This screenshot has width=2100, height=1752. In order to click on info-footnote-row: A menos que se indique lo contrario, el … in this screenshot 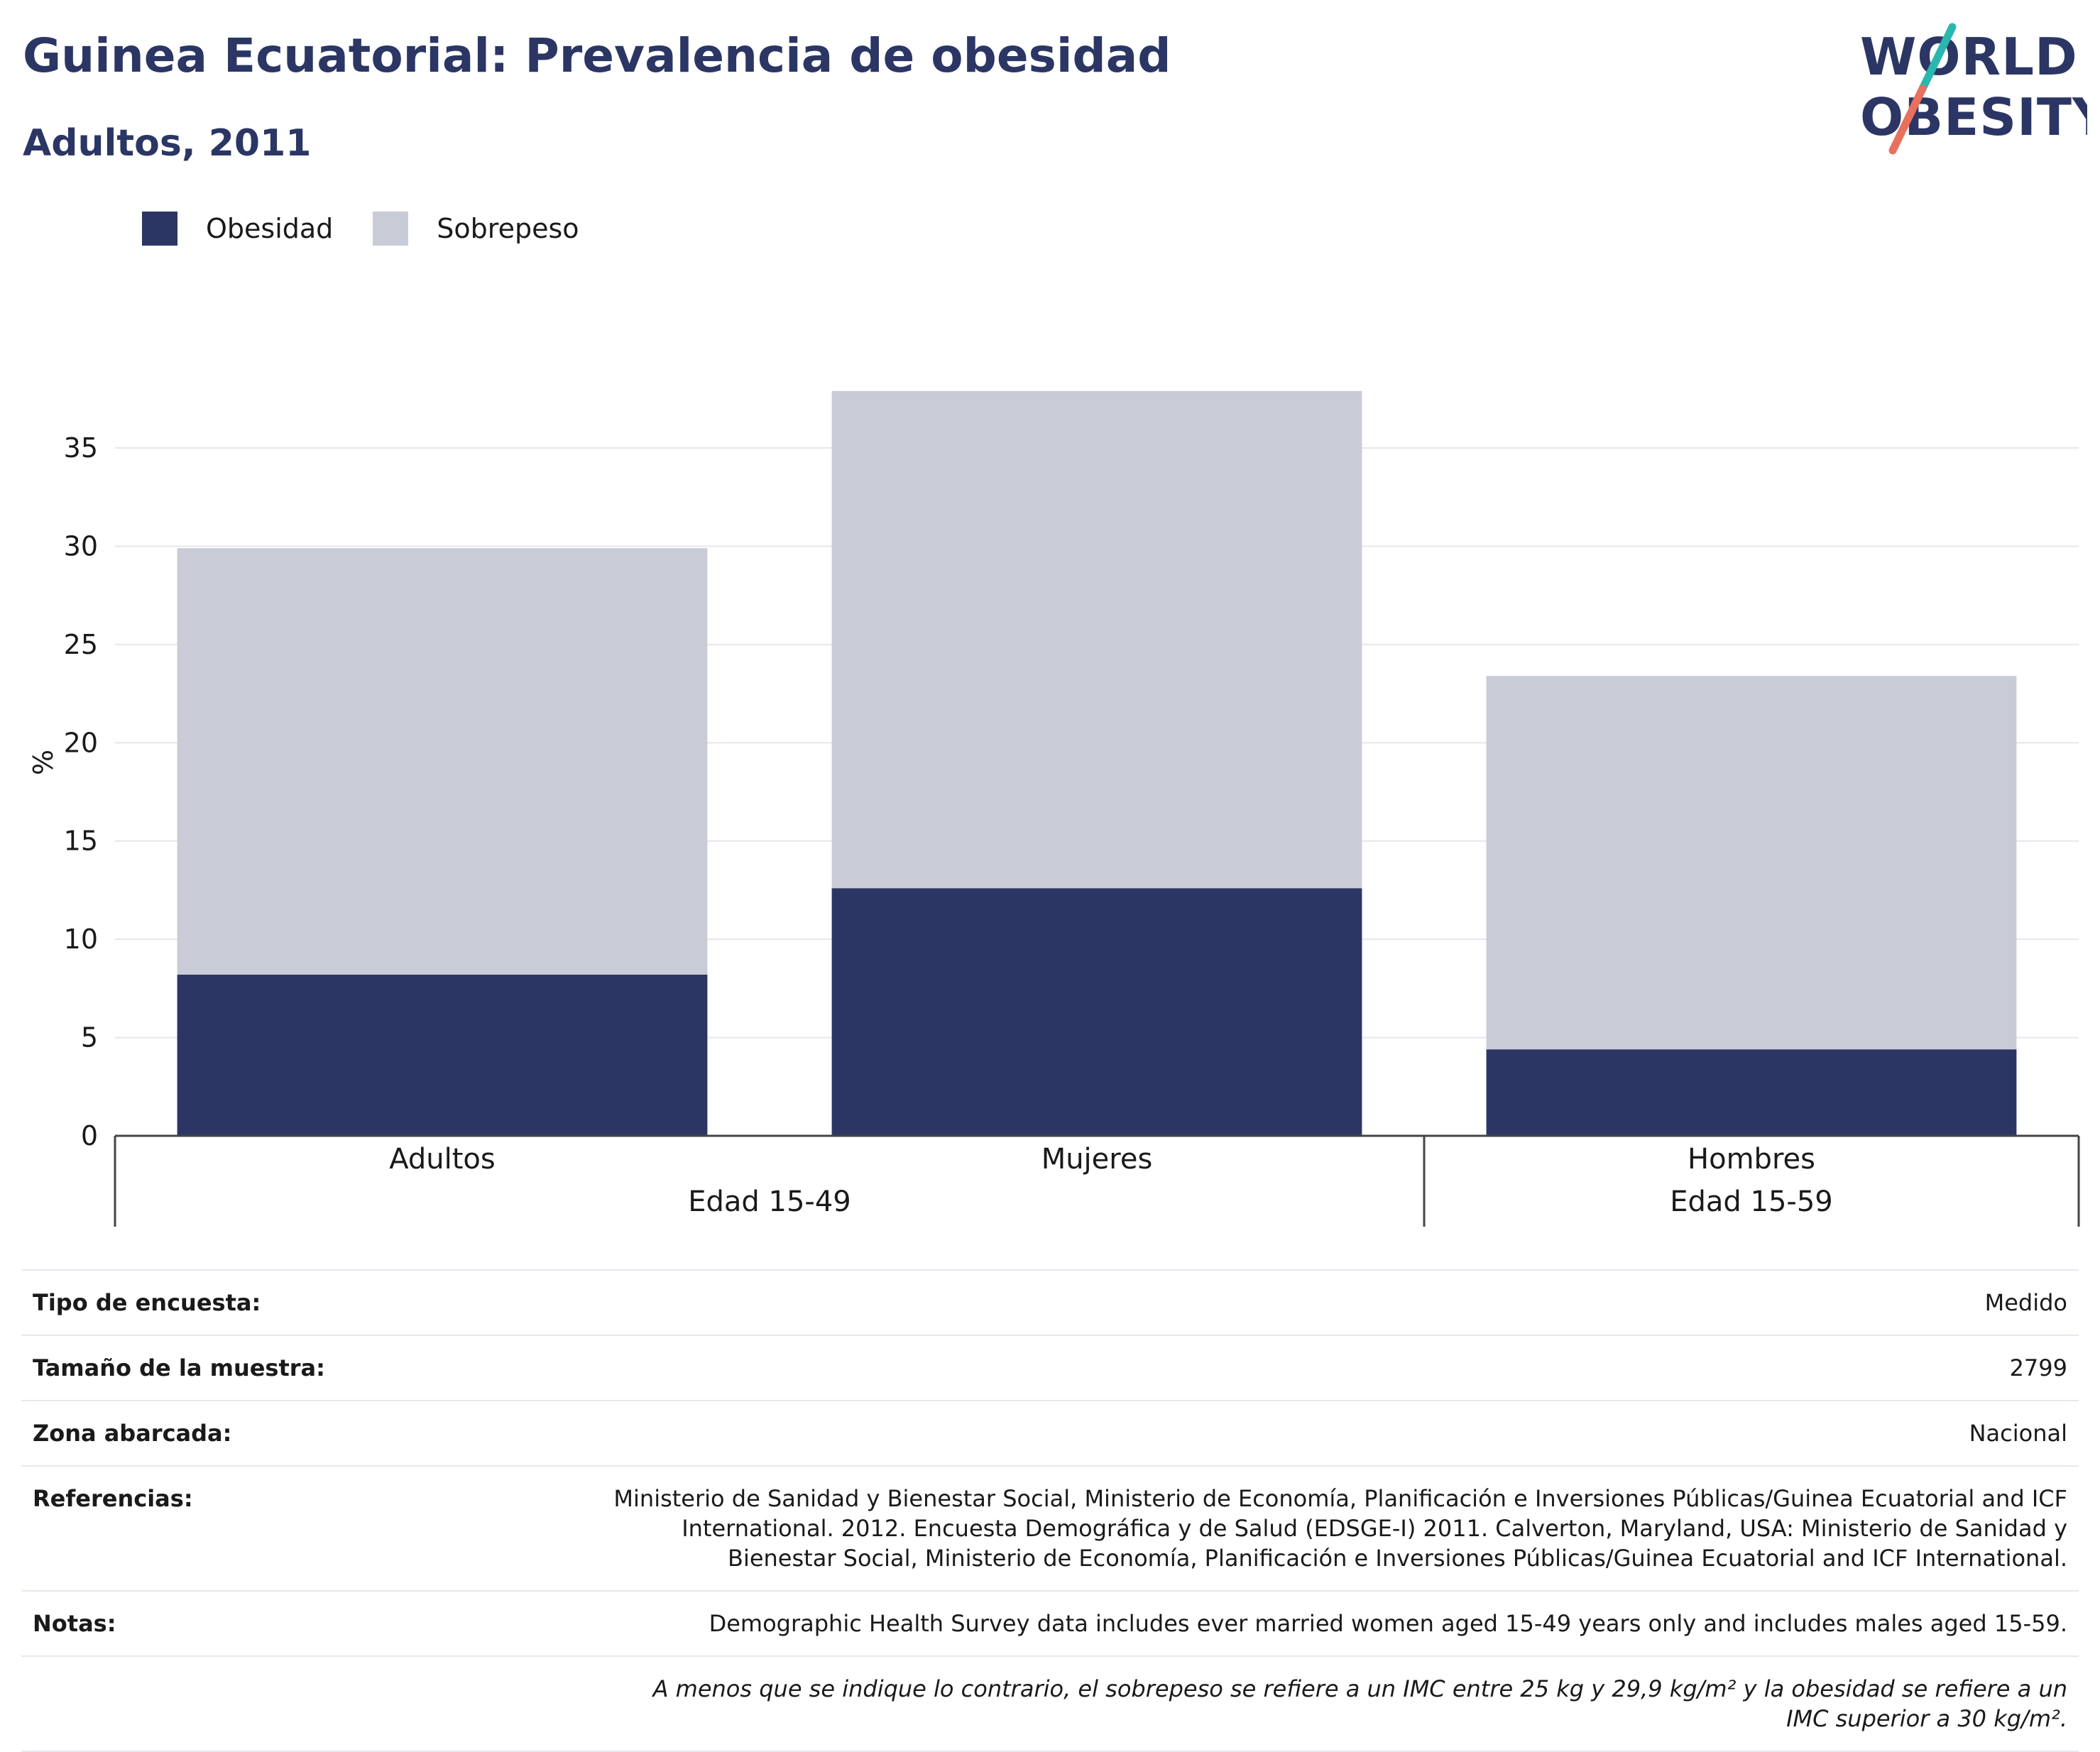, I will do `click(1050, 1705)`.